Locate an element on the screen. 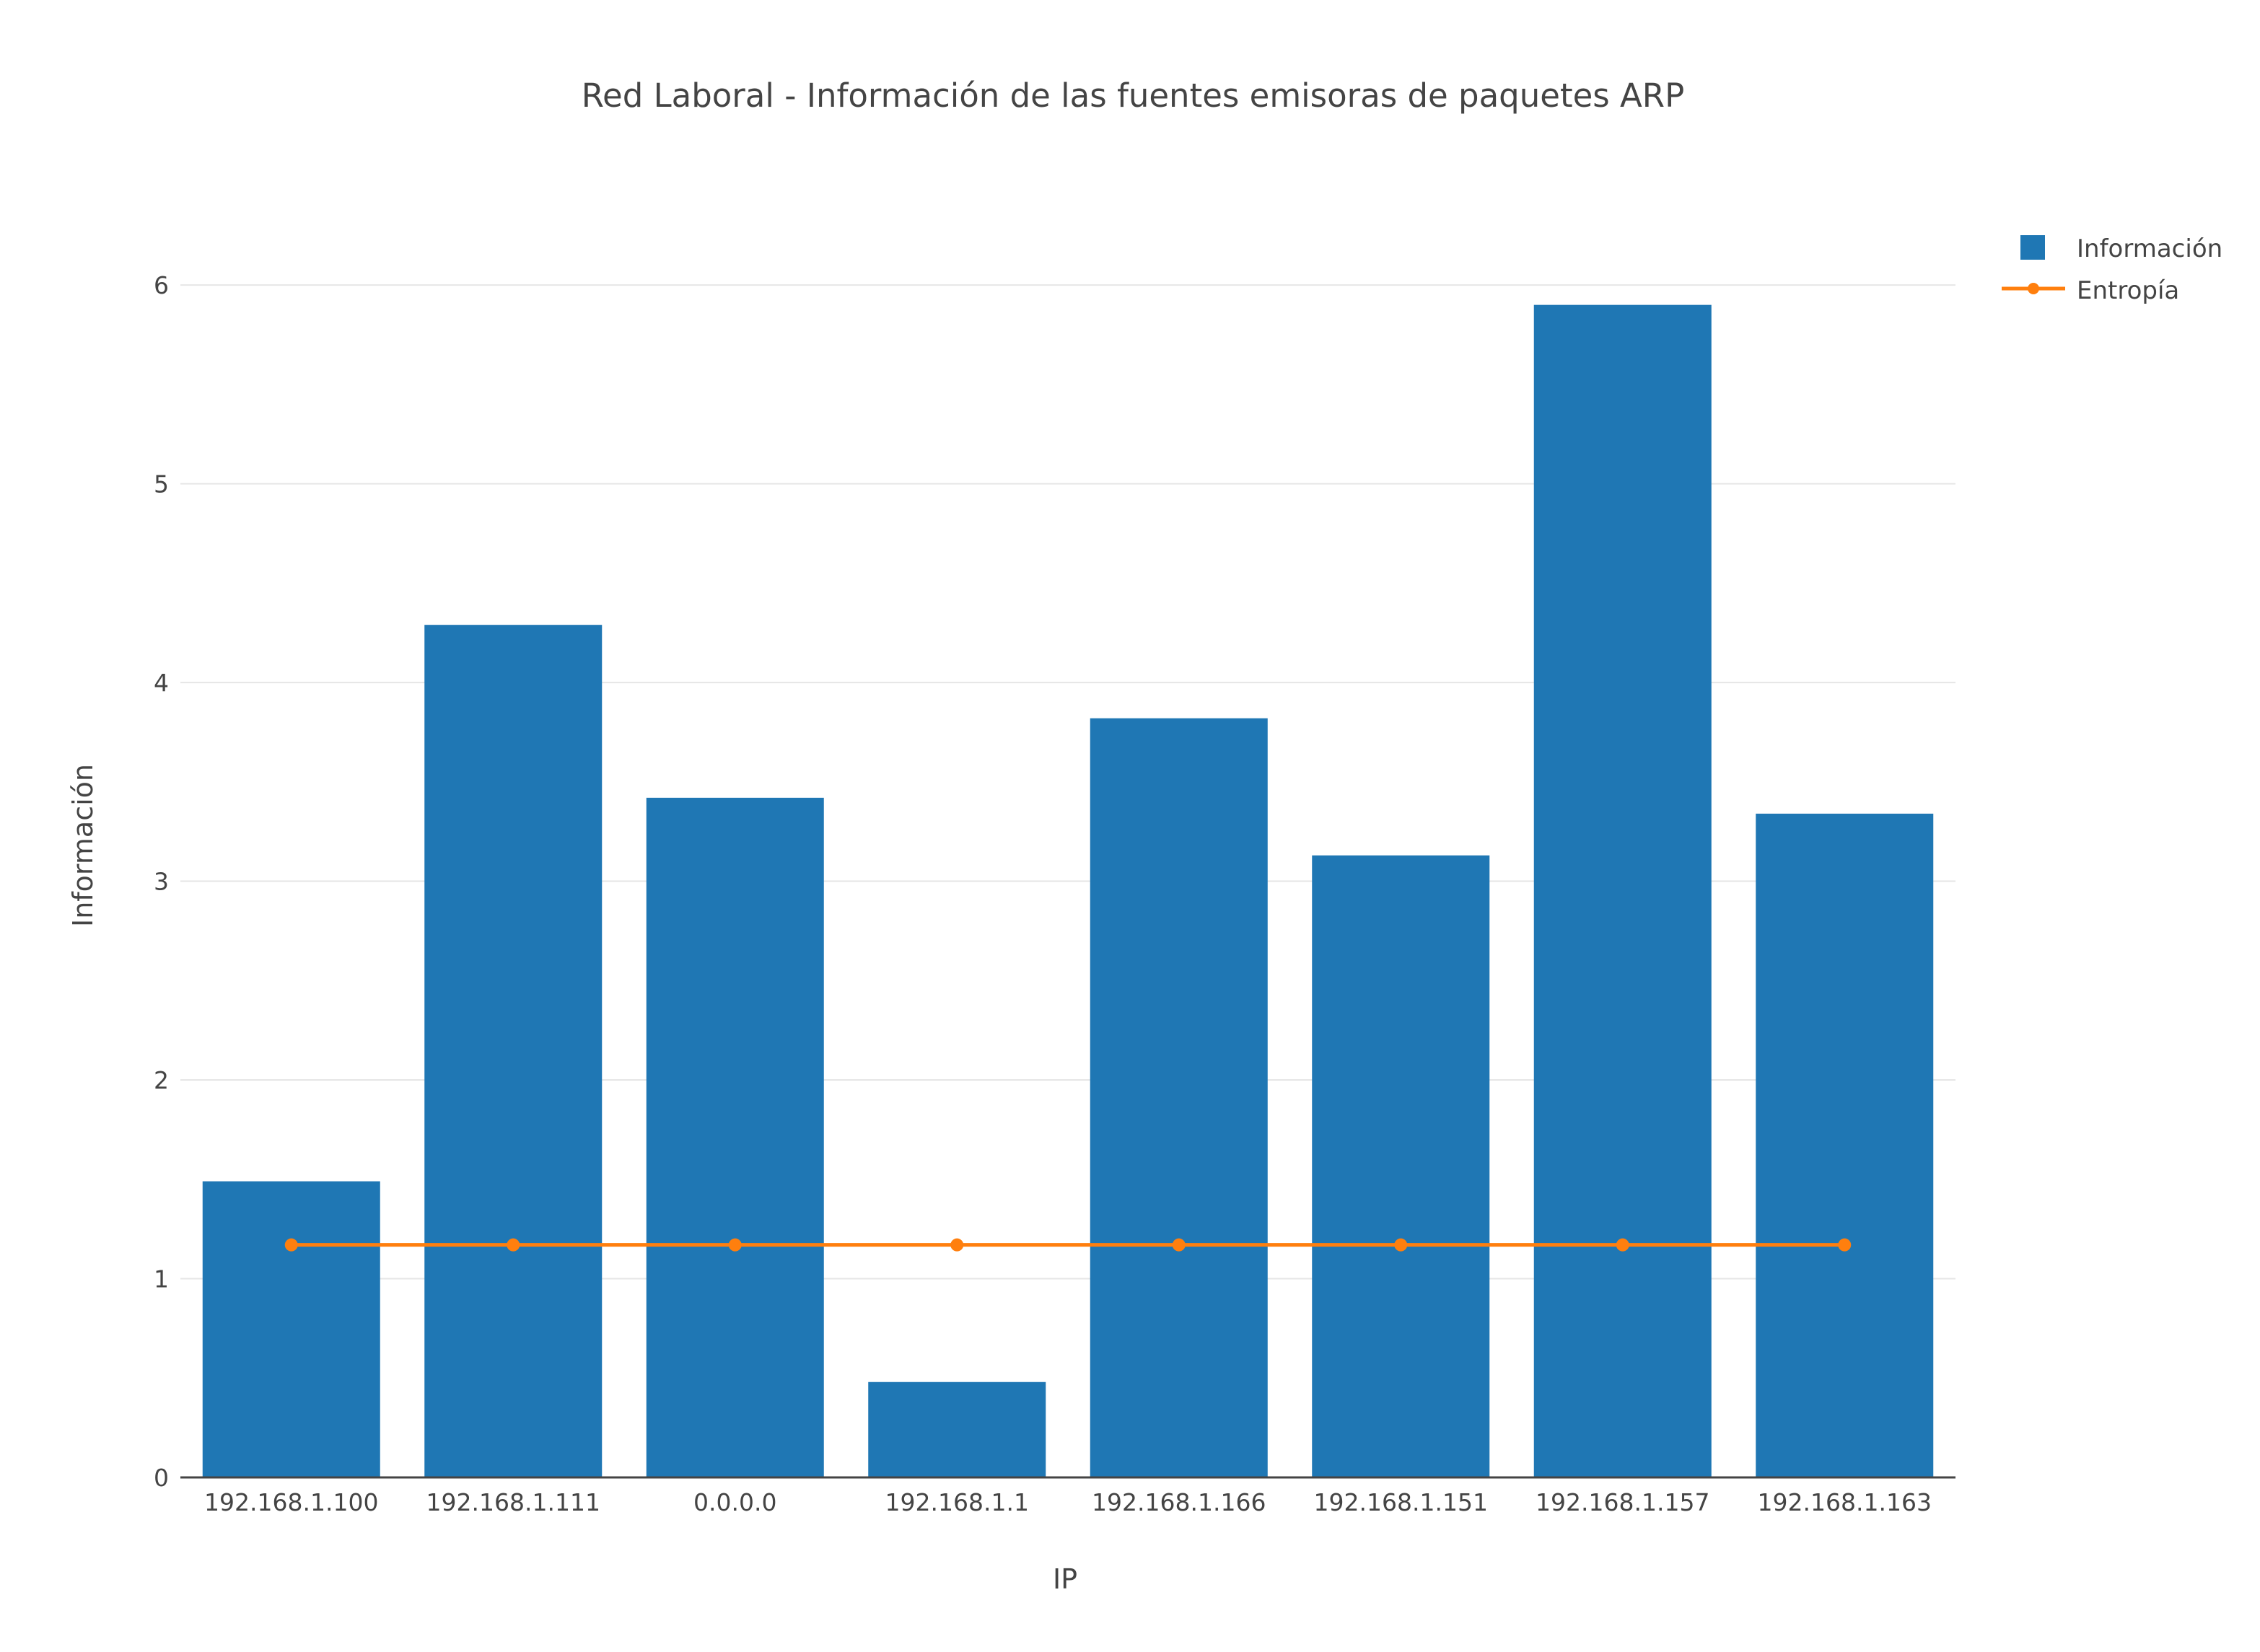 Image resolution: width=2260 pixels, height=1652 pixels. legend-marker-entropia is located at coordinates (2033, 288).